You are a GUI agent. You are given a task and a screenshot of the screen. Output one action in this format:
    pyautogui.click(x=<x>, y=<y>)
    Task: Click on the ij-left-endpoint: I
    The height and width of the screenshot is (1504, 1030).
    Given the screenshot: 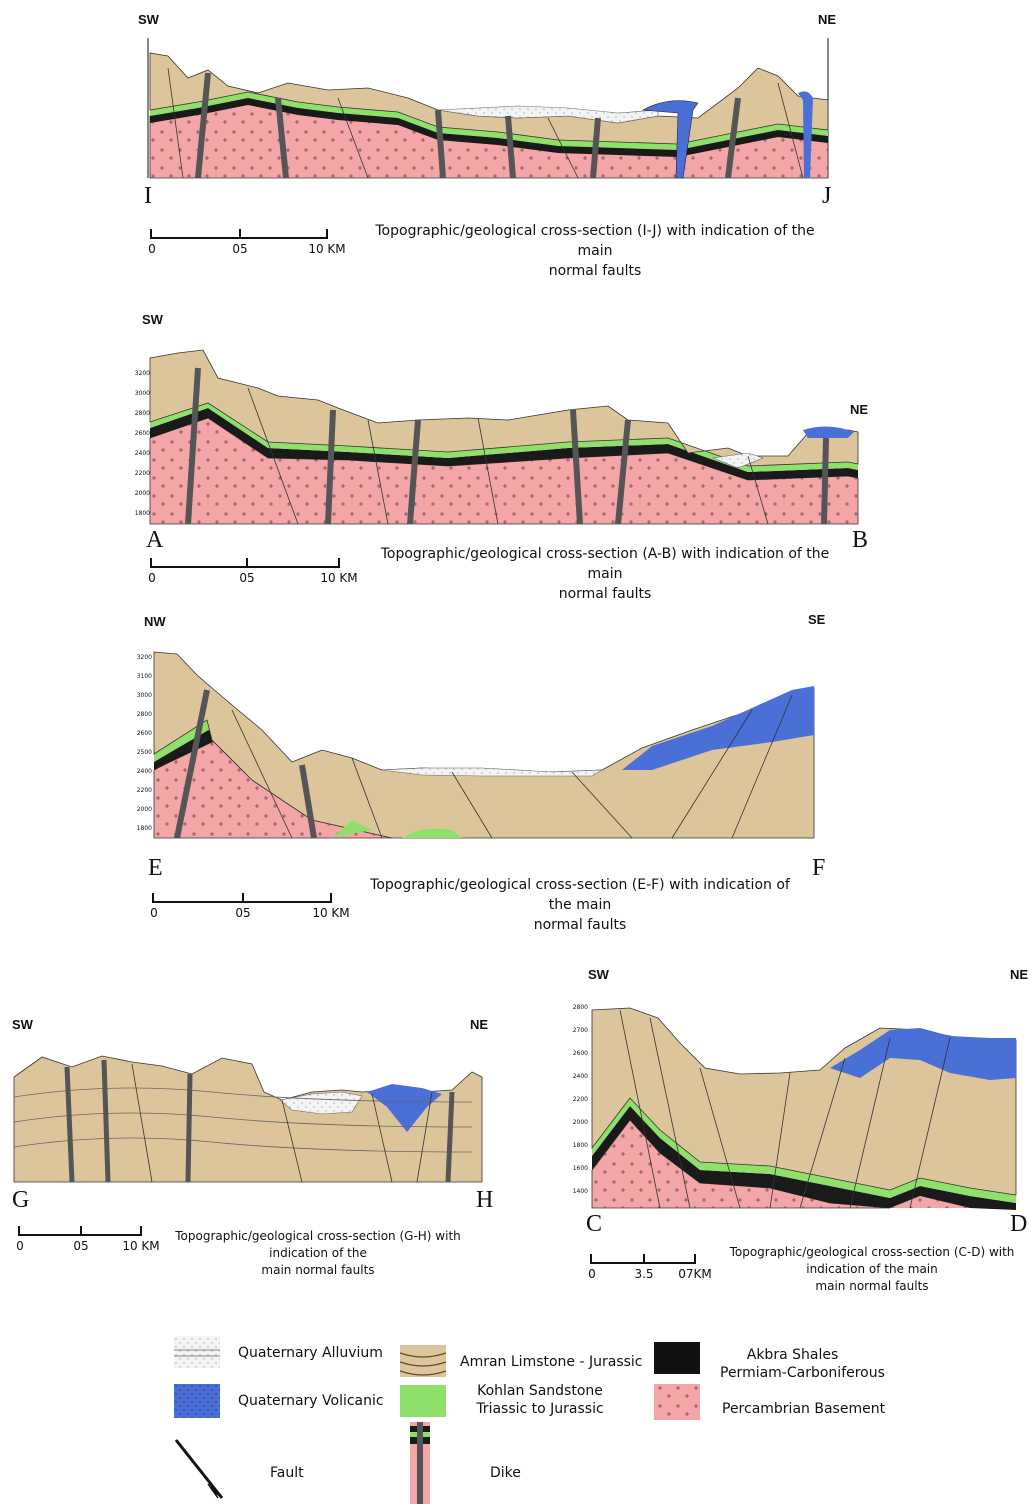 What is the action you would take?
    pyautogui.click(x=148, y=196)
    